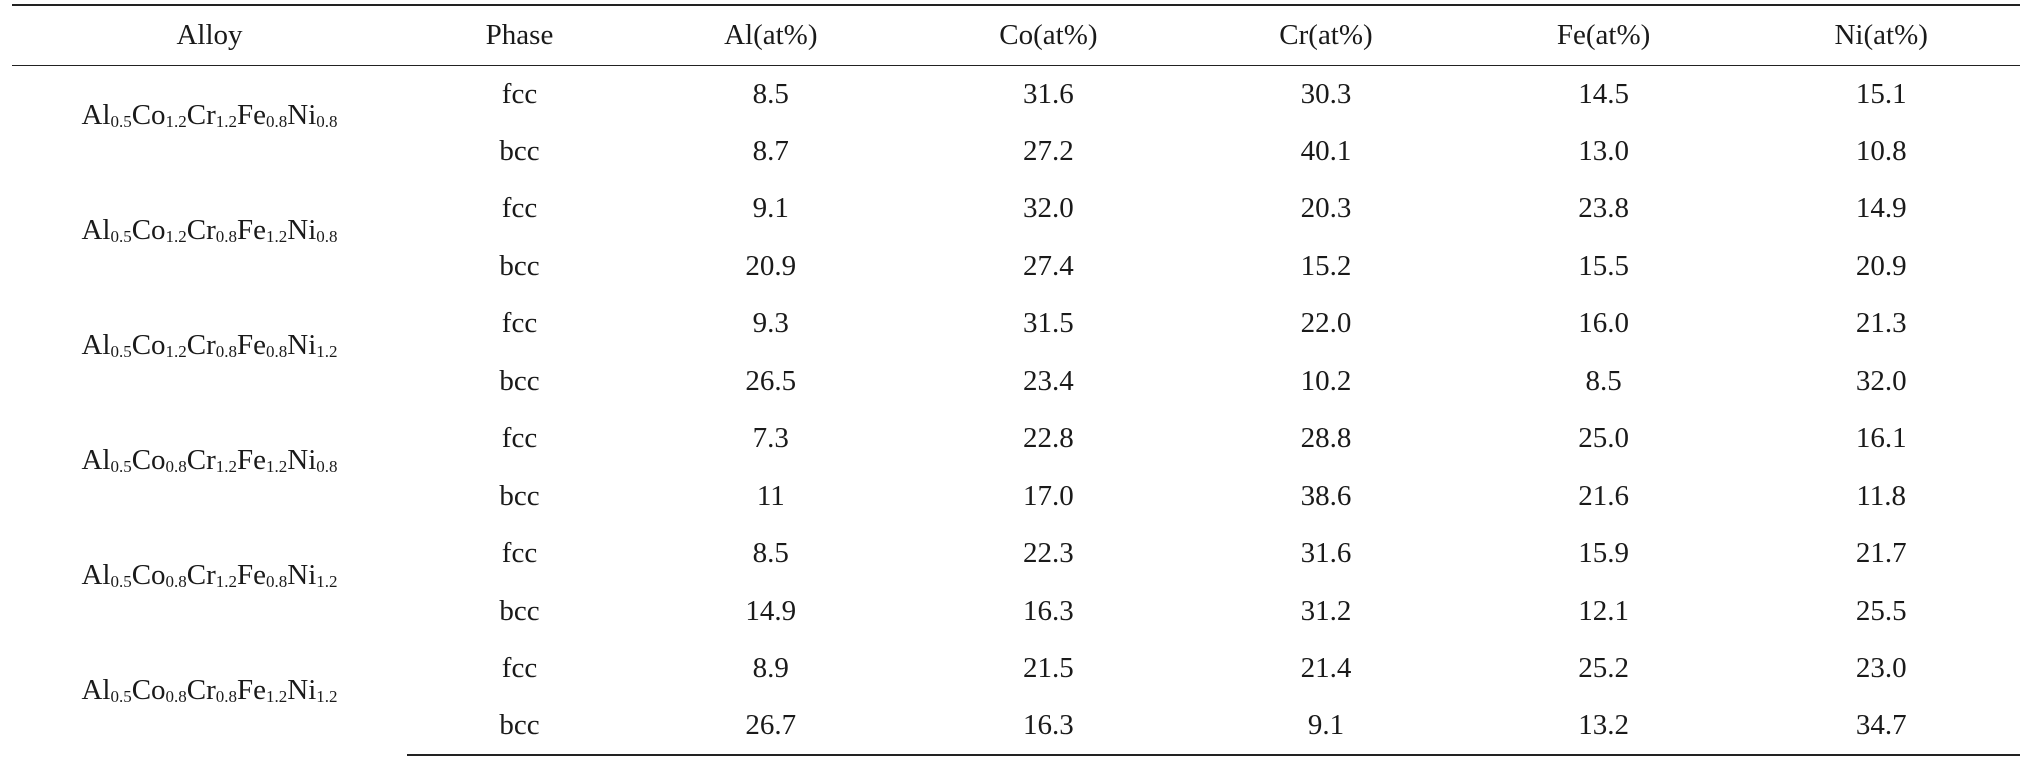  Describe the element at coordinates (770, 438) in the screenshot. I see `al-value-cell: 7.3` at that location.